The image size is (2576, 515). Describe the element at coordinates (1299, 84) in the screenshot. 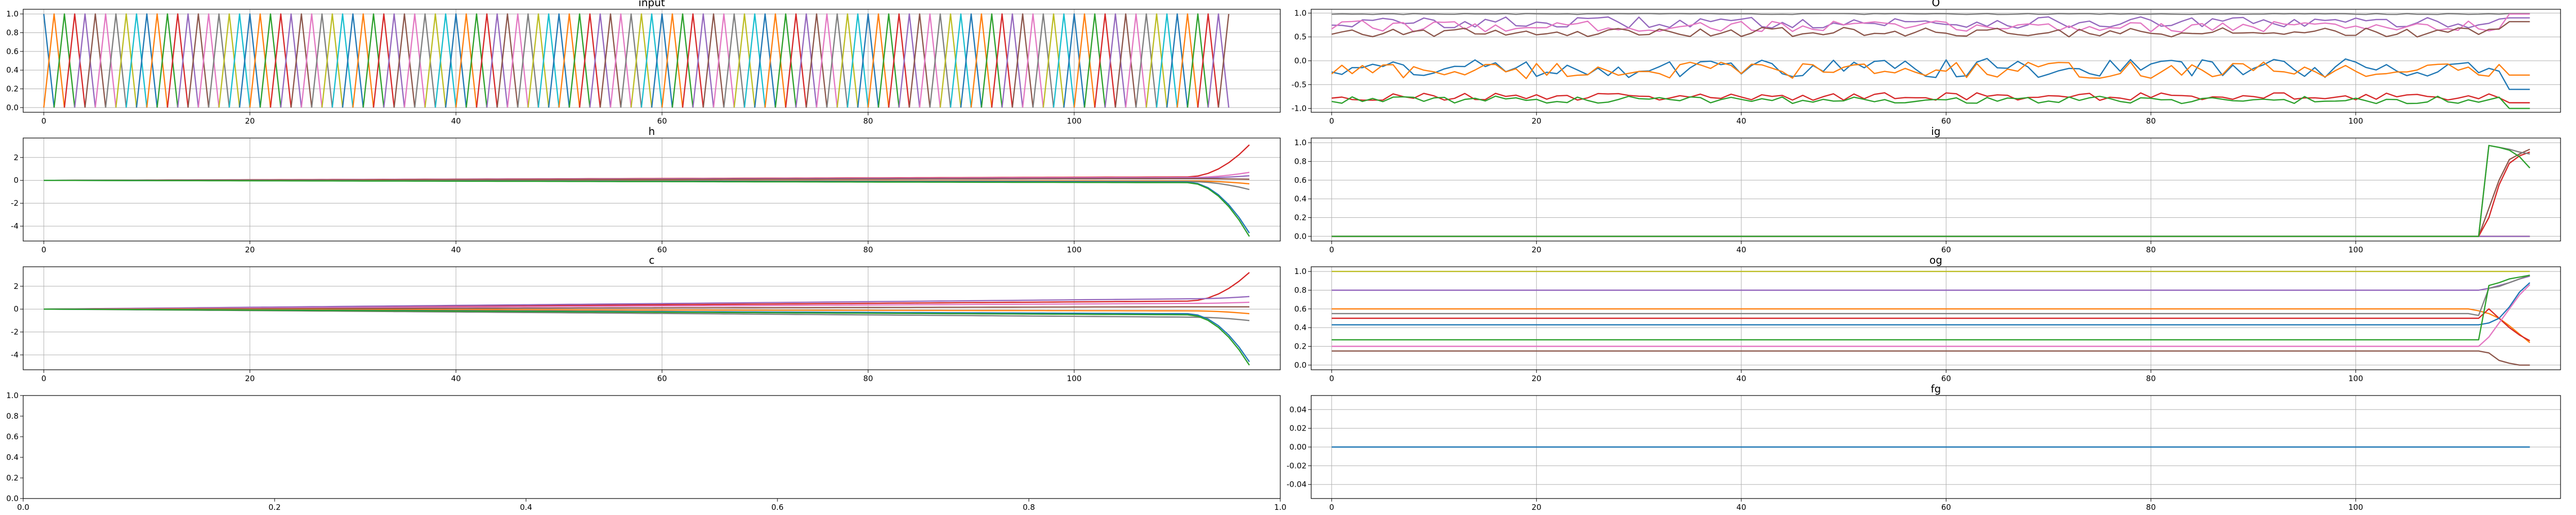

I see `y-tick-label: -0.5` at that location.